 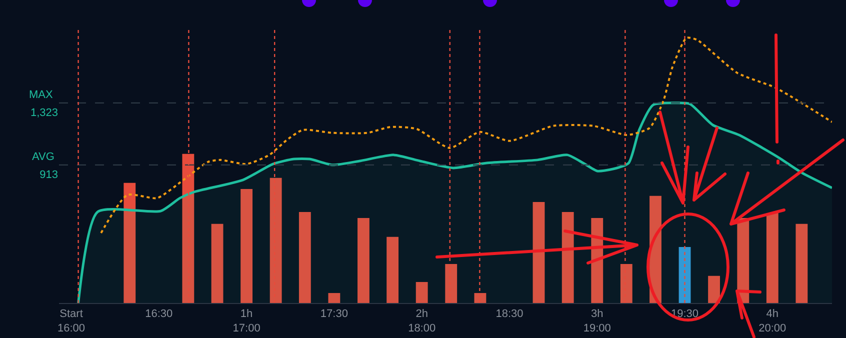 I want to click on x-tick-label: 3h 19:00, so click(x=597, y=321).